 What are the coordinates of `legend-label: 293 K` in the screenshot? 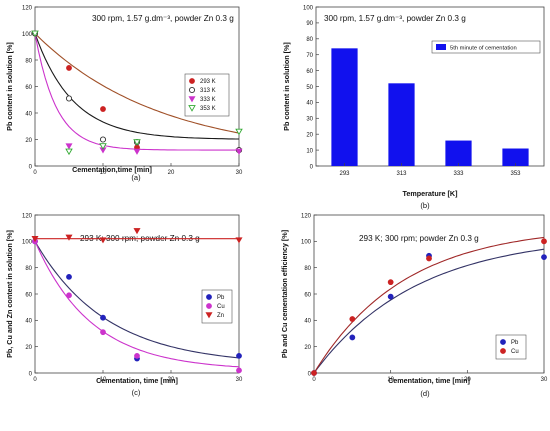 It's located at (208, 82).